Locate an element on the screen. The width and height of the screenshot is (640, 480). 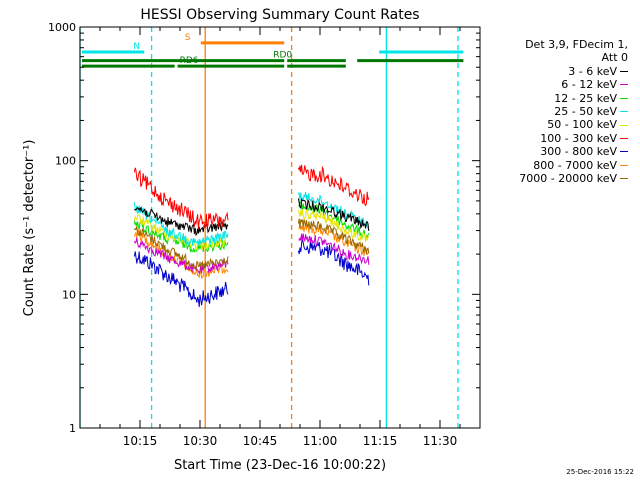
legend-entry: 3 - 6 keV is located at coordinates (560, 71).